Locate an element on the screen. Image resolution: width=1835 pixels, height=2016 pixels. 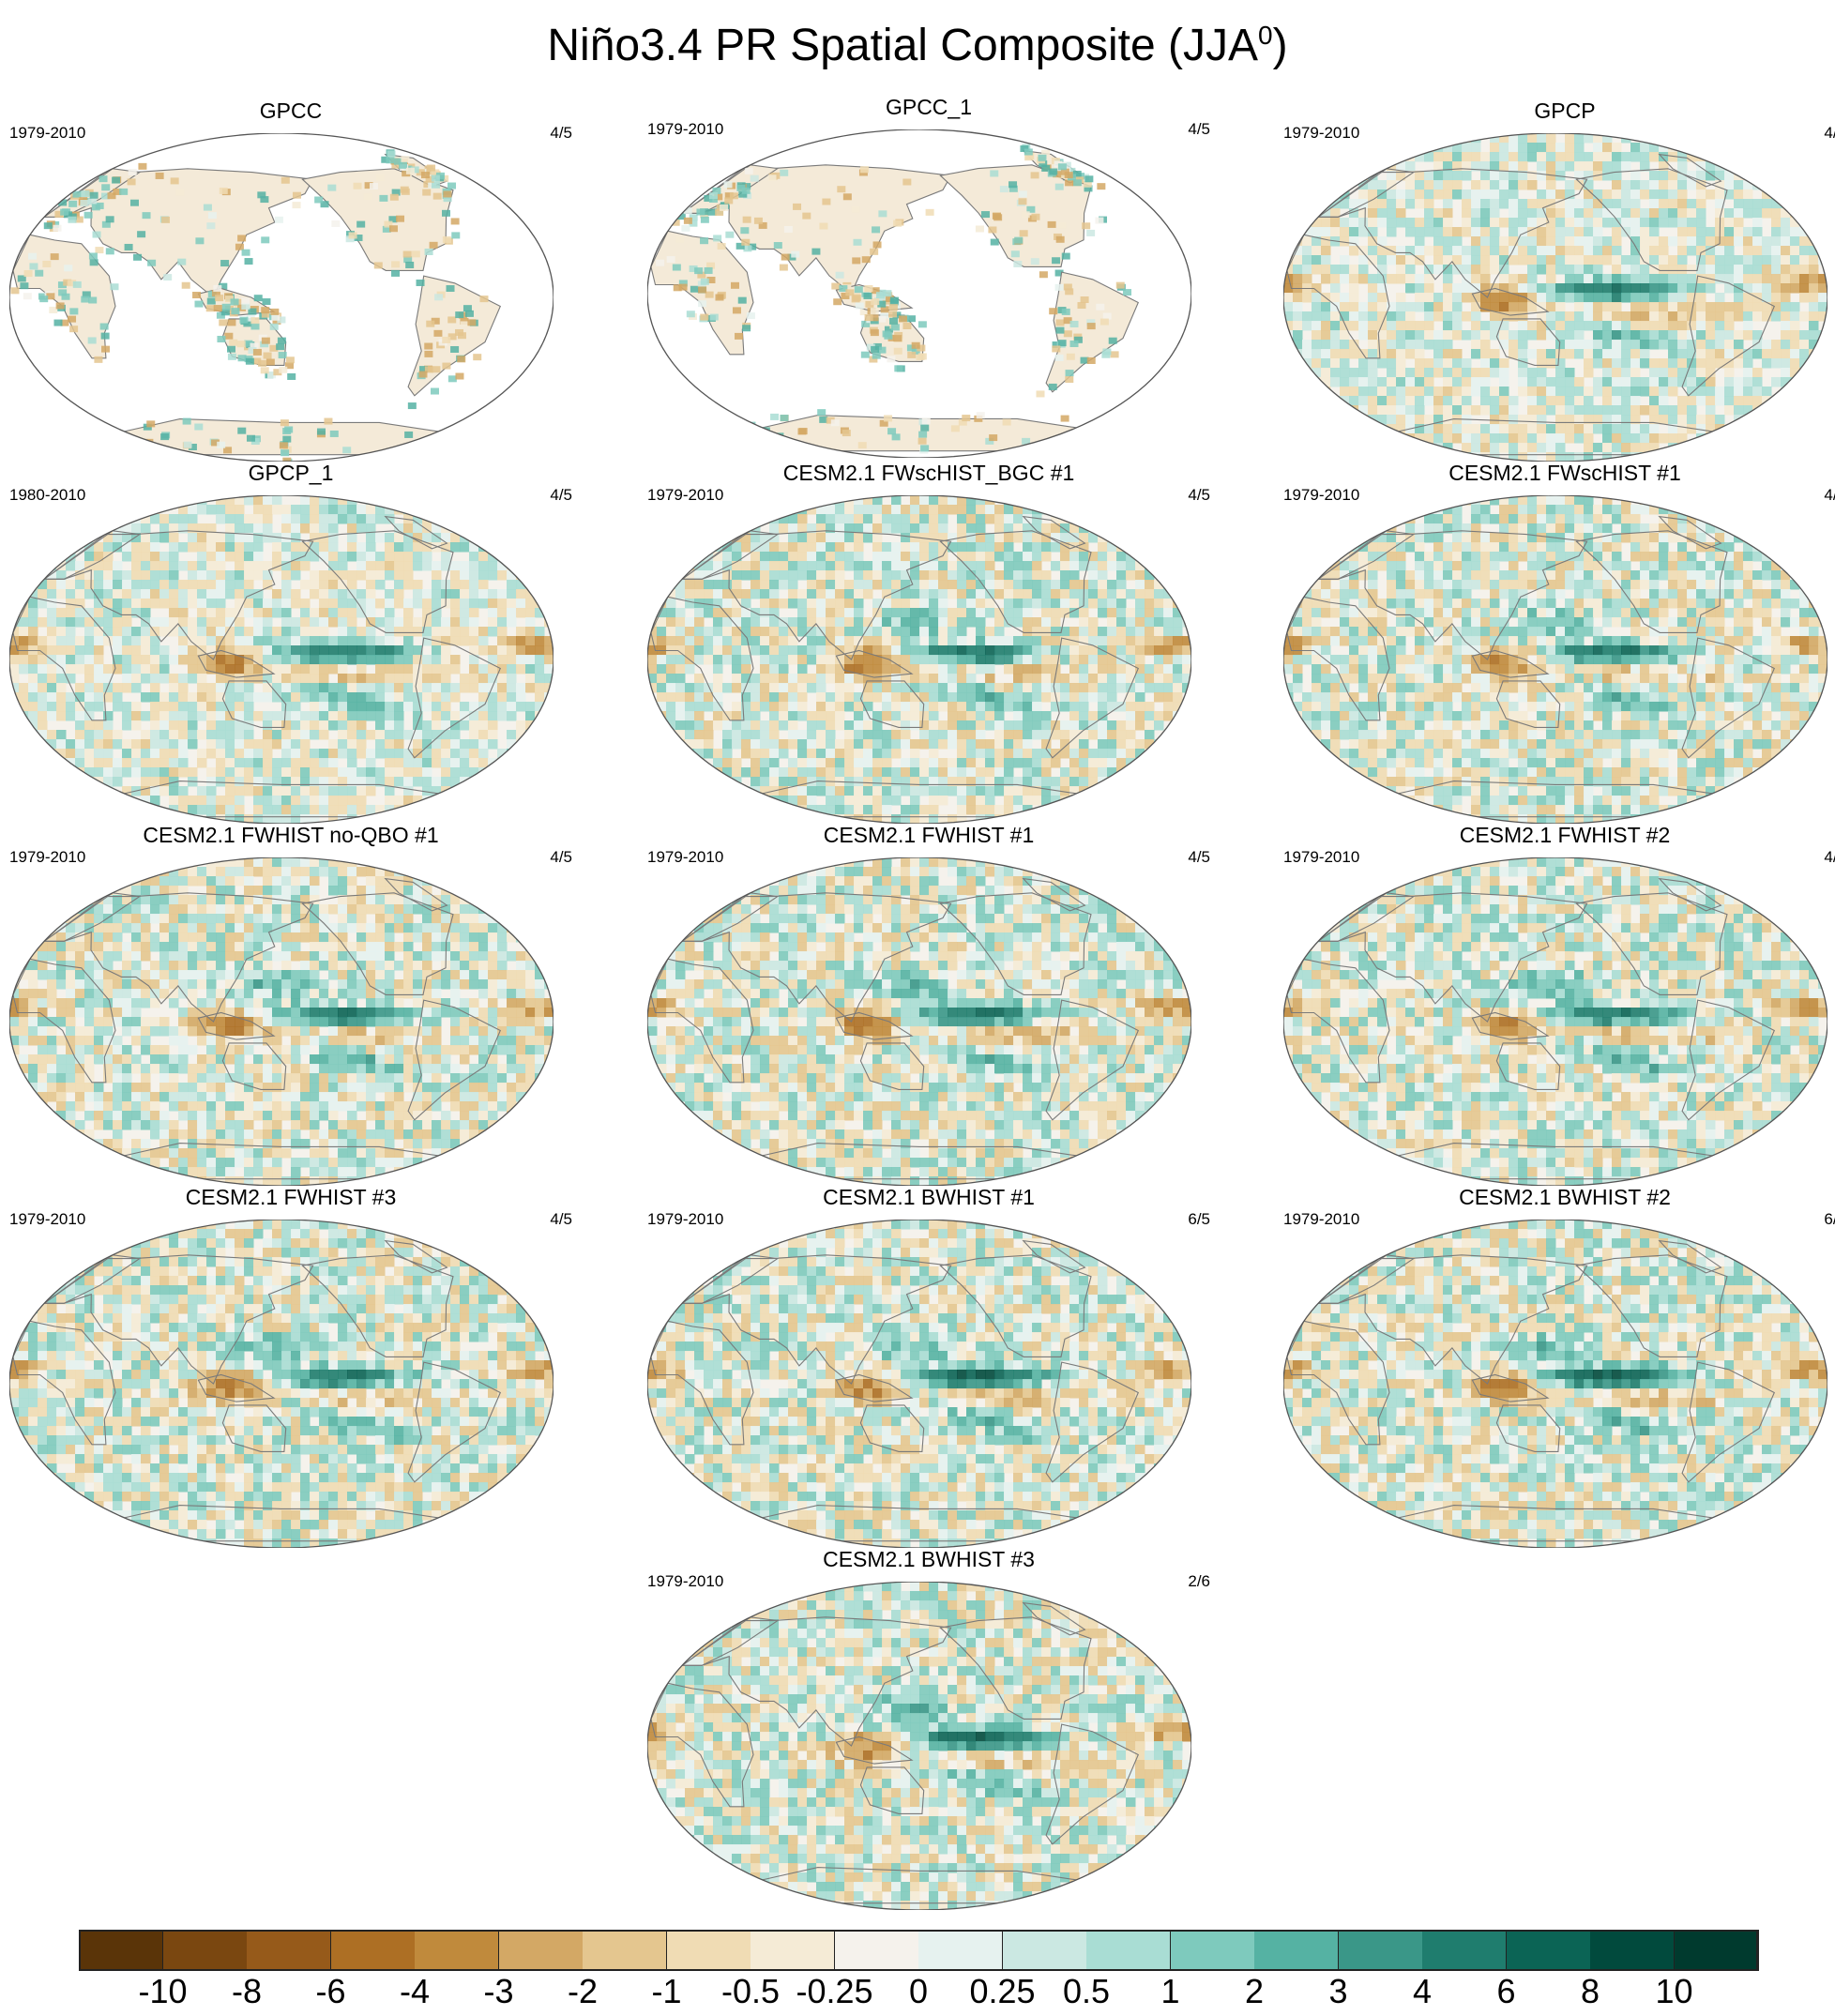
panel-title: CESM2.1 FWHIST #2 is located at coordinates (1559, 835).